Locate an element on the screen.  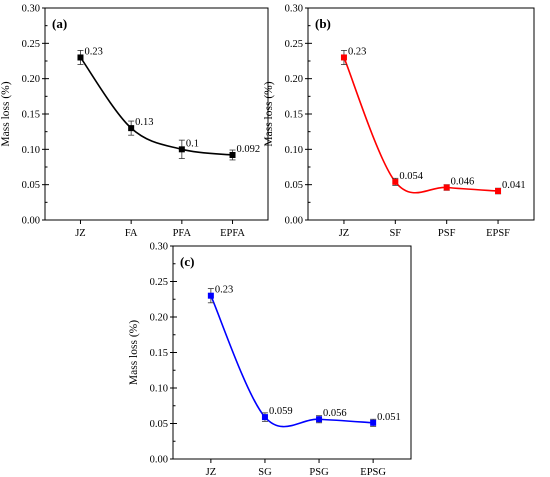
x-tick-label: SG is located at coordinates (265, 472).